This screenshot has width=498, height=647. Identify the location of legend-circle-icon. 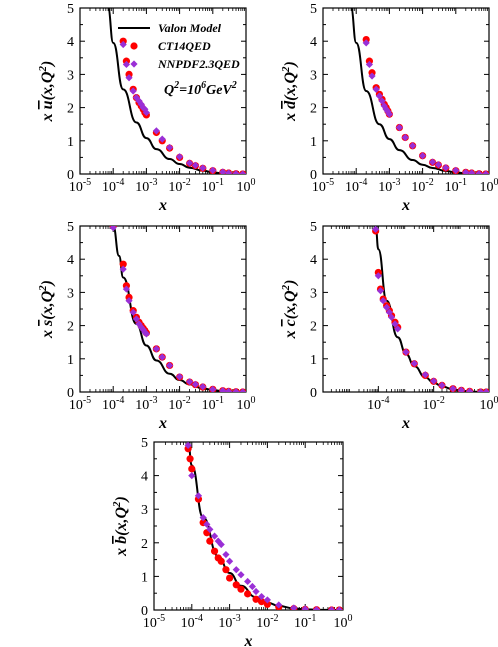
(134, 46).